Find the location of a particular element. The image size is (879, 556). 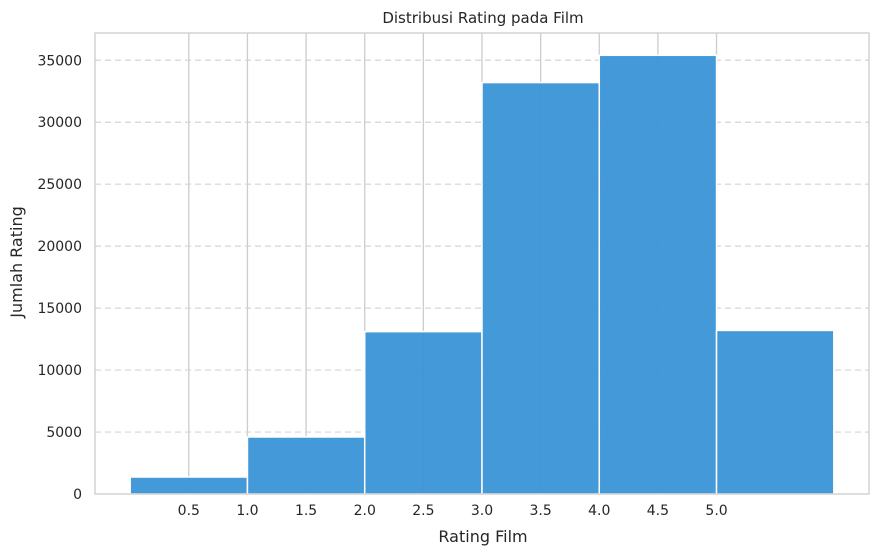

y-tick-labels: 0 5000 10000 15000 20000 25000 30000 35000 is located at coordinates (59, 278).